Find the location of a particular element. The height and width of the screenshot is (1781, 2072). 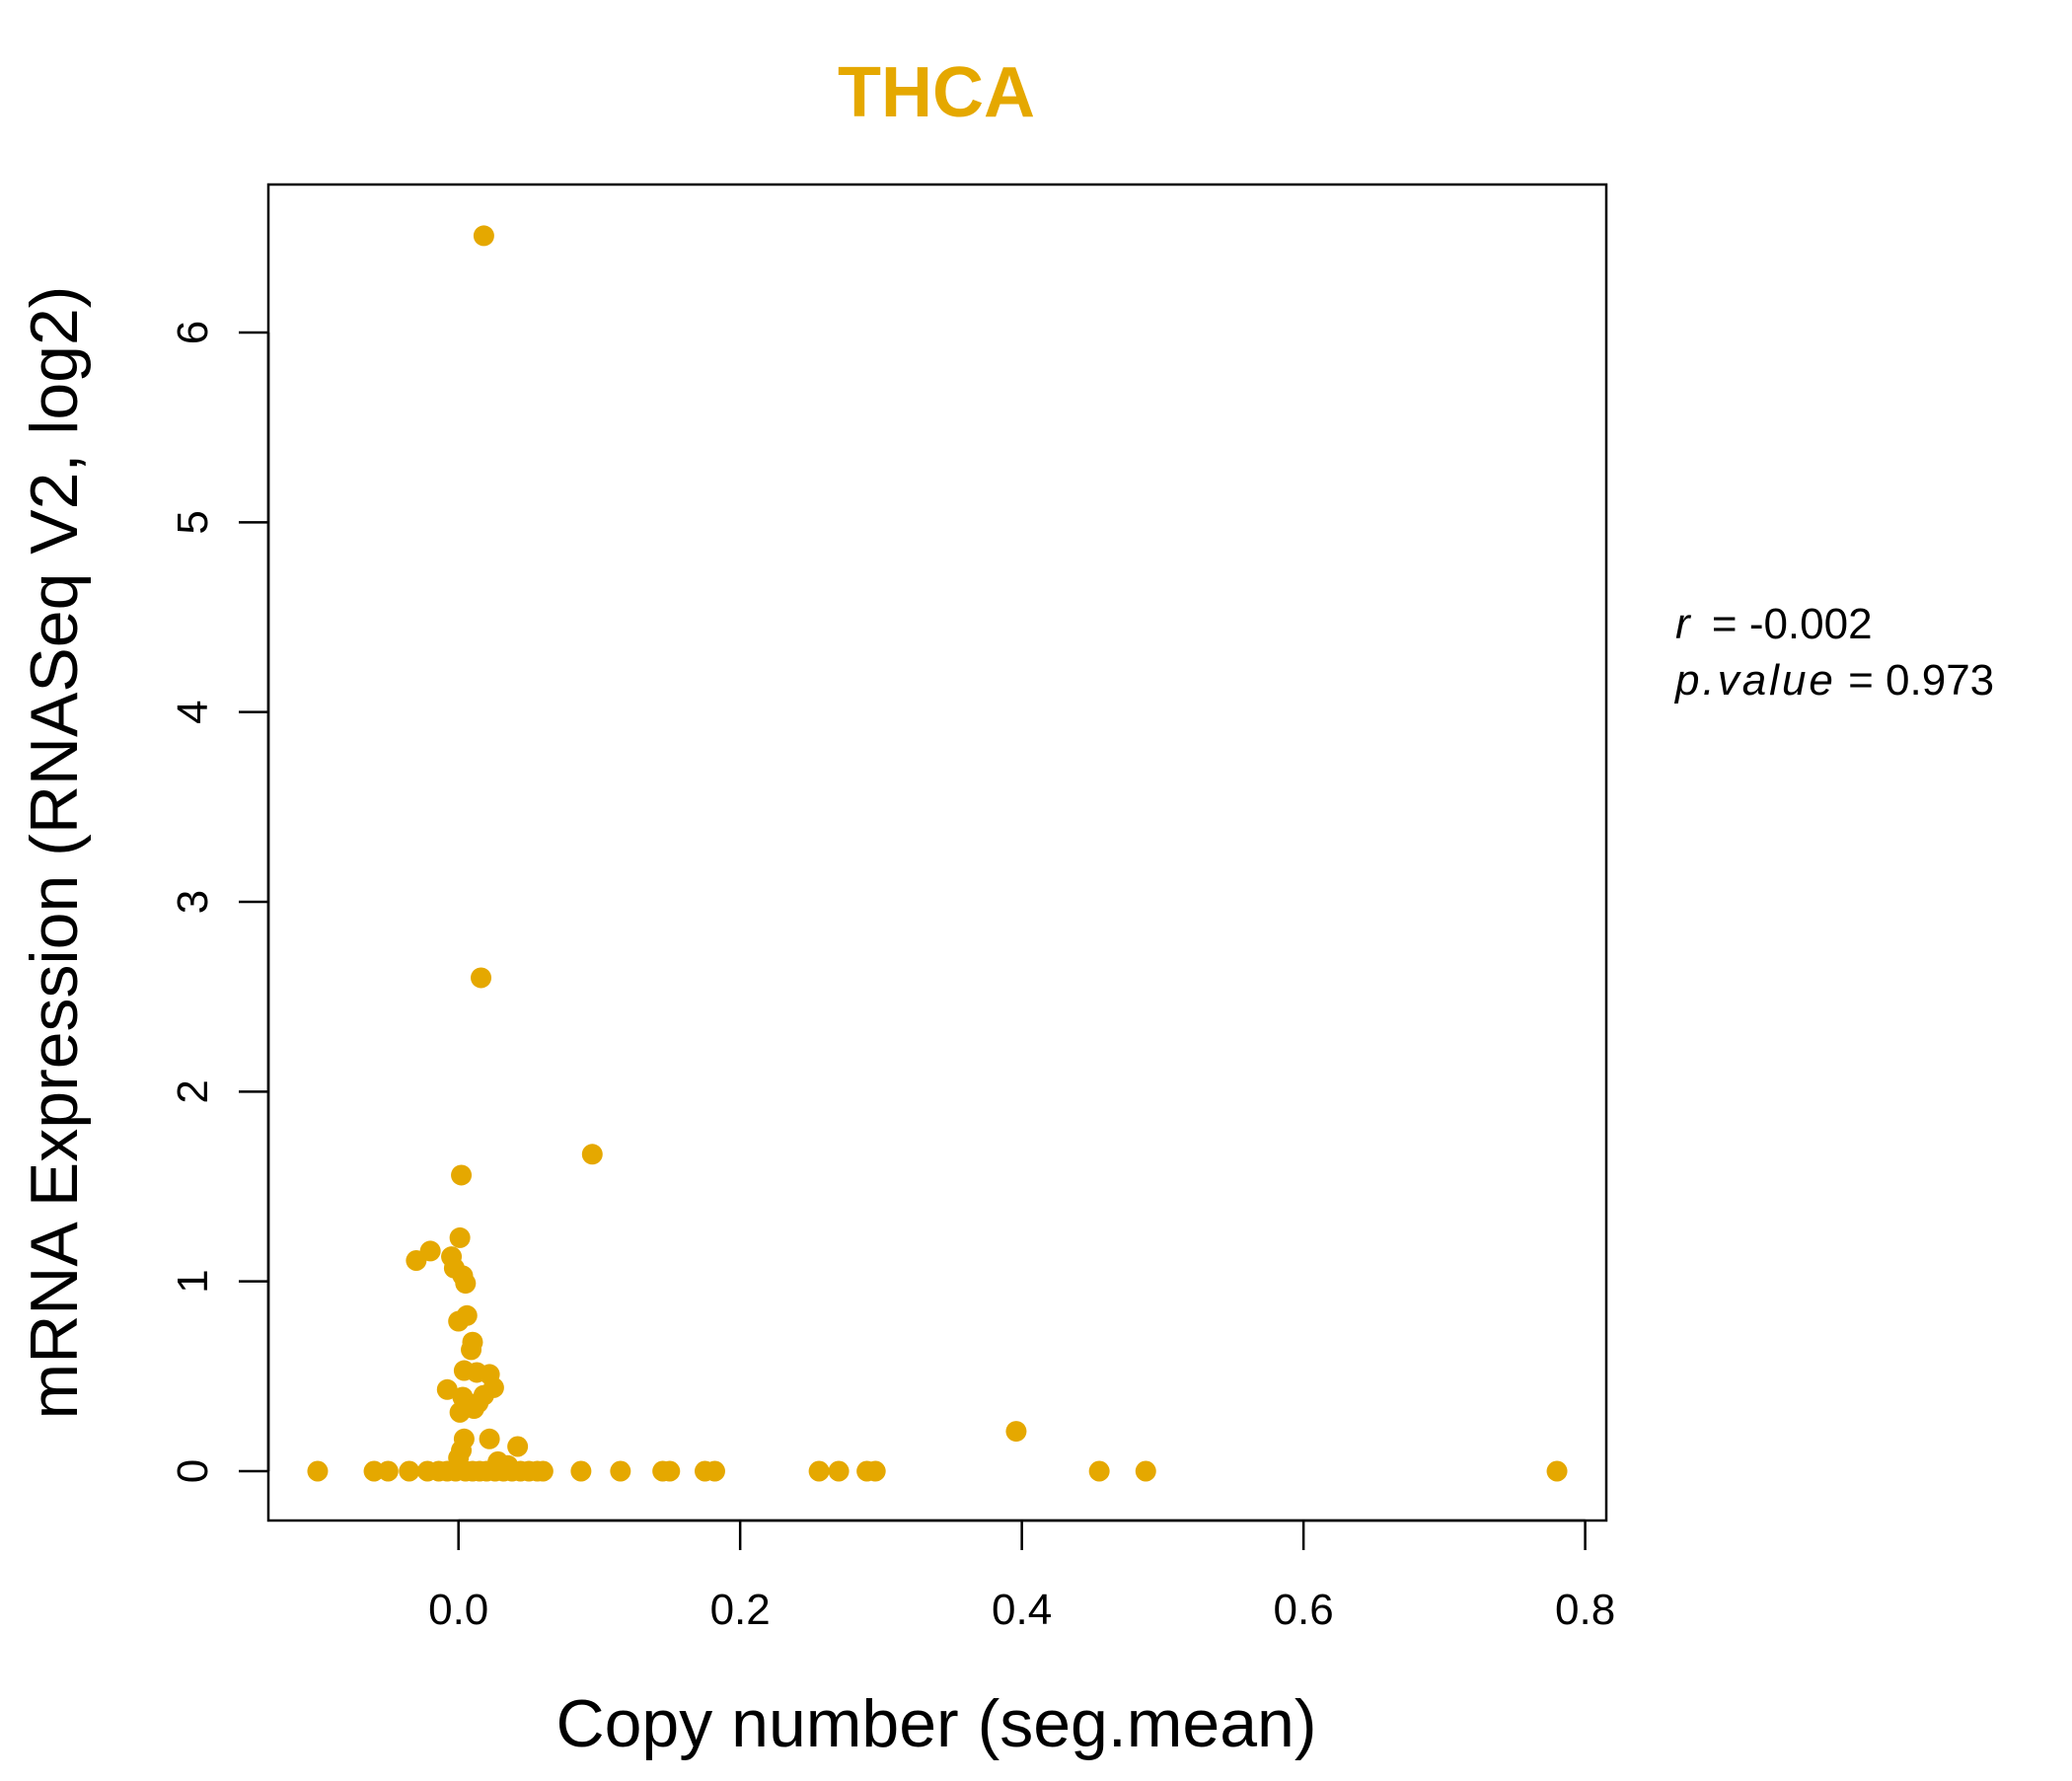

stats-annotation: r = -0.002 p.value = 0.973 is located at coordinates (1833, 652).